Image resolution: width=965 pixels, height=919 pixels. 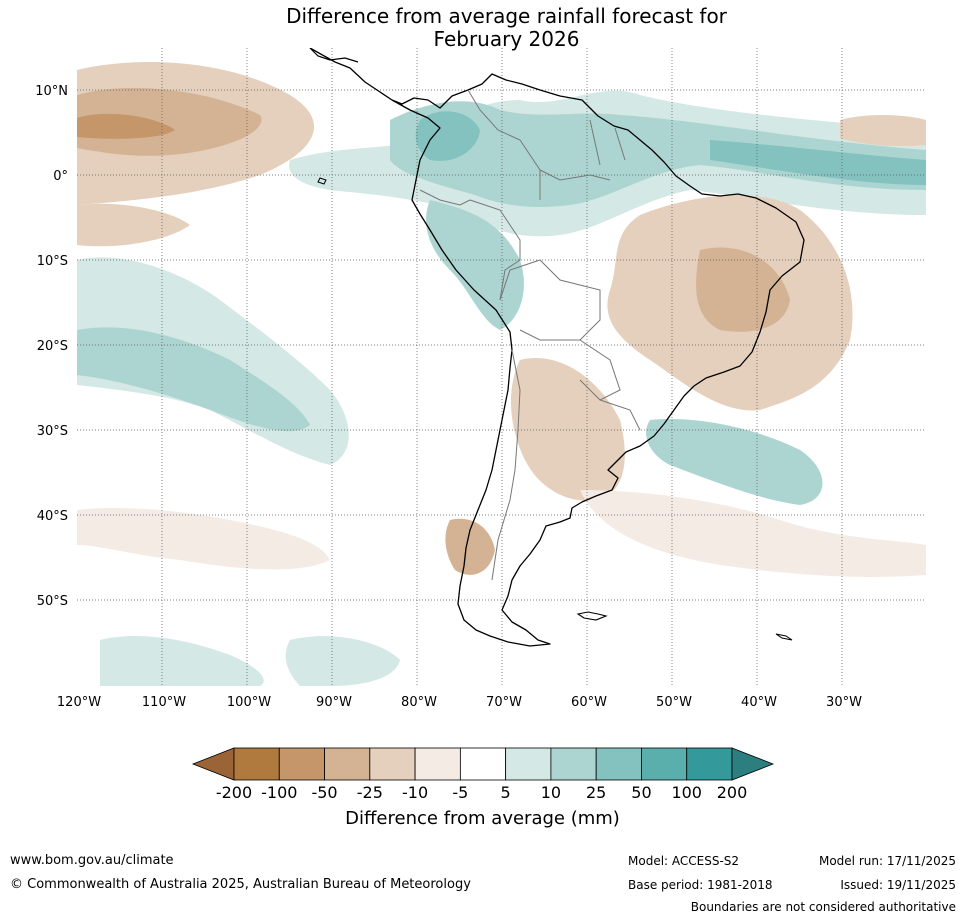 What do you see at coordinates (334, 702) in the screenshot?
I see `lon-label: 90°W` at bounding box center [334, 702].